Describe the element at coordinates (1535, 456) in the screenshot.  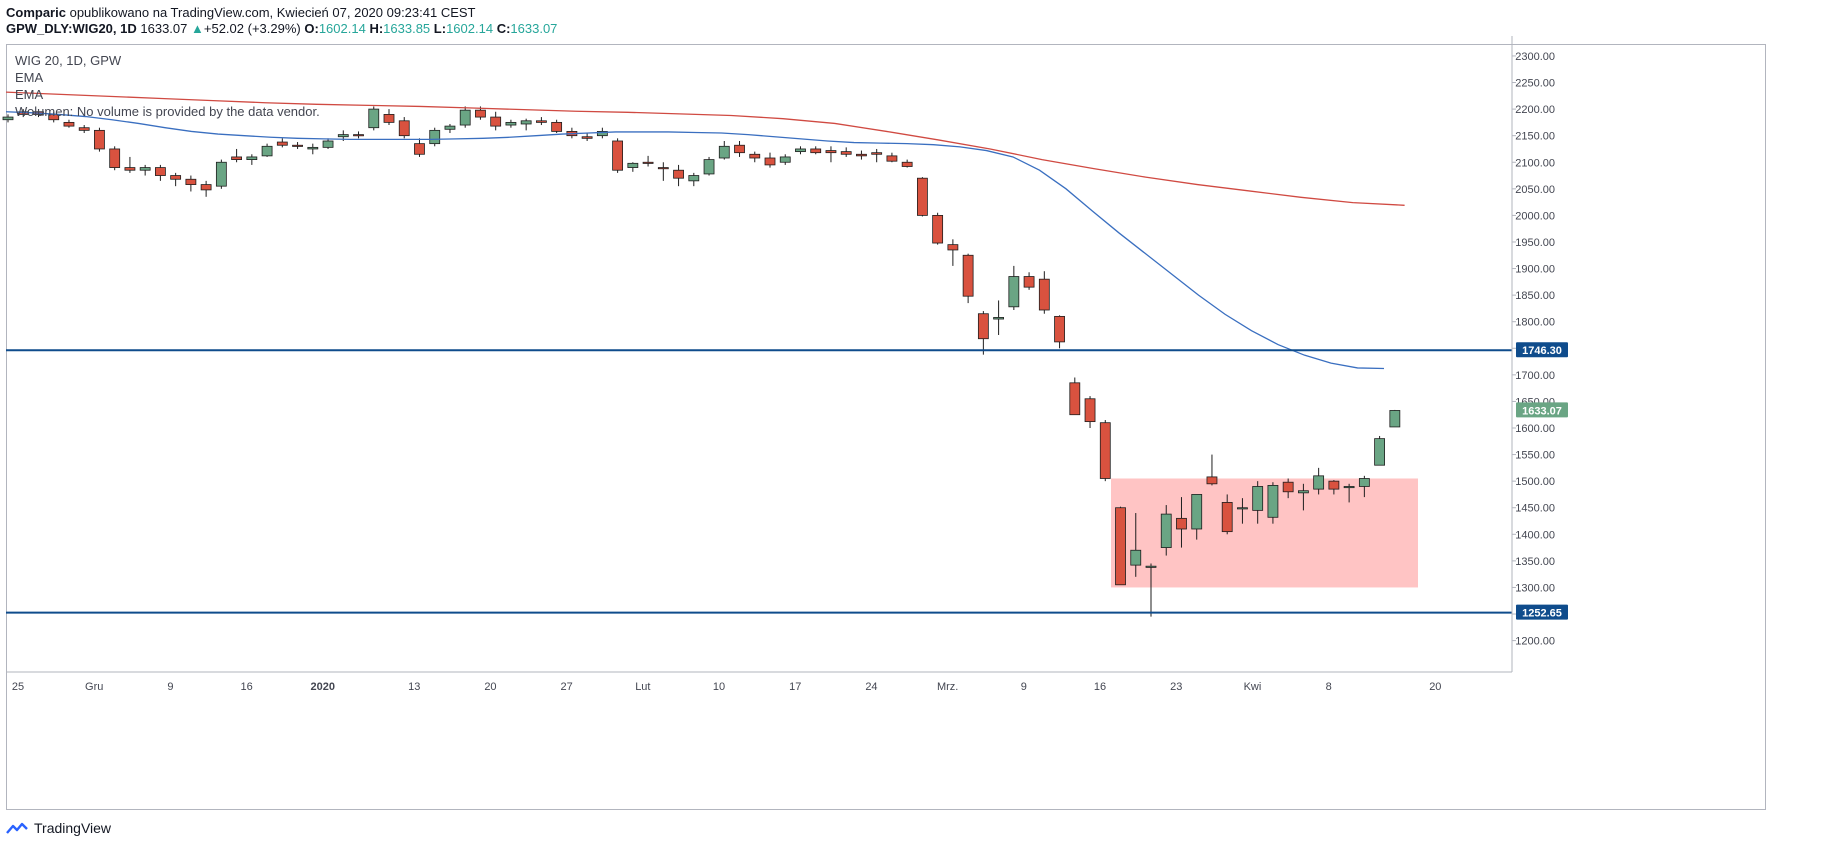
I see `y-tick-label: 1550.00` at that location.